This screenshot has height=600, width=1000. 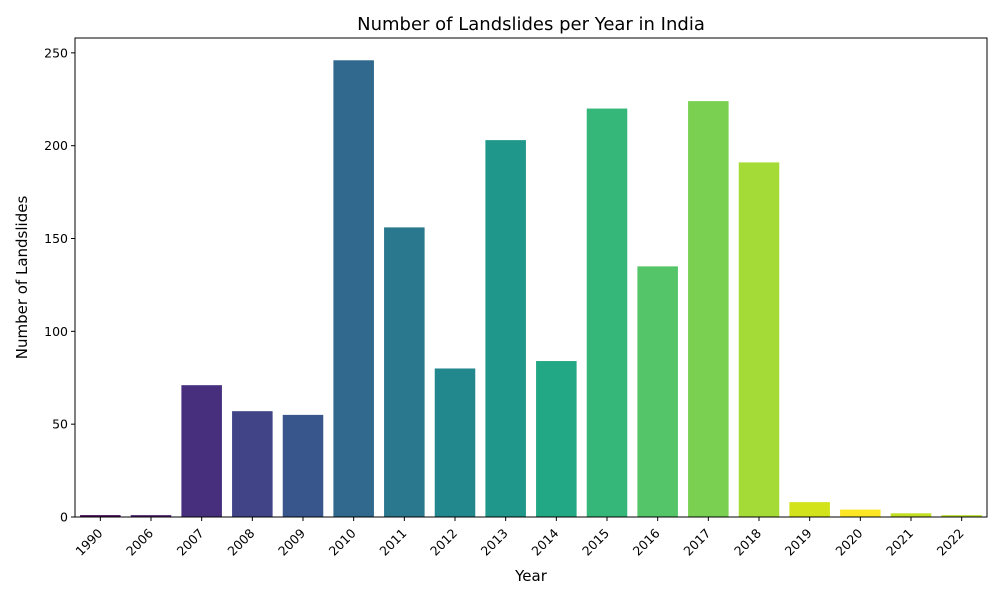 I want to click on x-tick-label: 2010, so click(x=342, y=541).